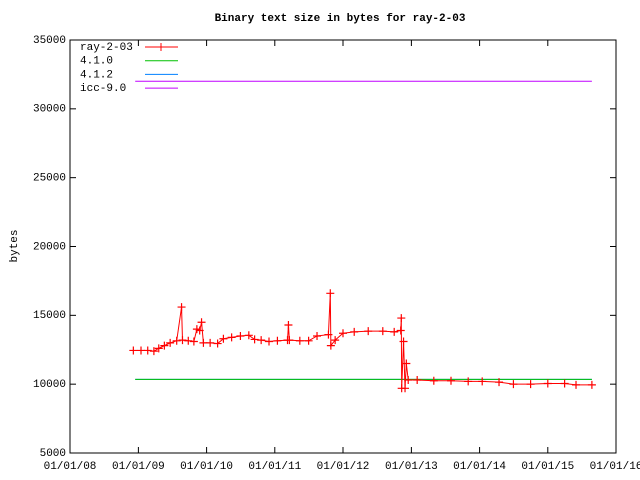 Image resolution: width=640 pixels, height=480 pixels. I want to click on x-tick-label: 01/01/15, so click(547, 467).